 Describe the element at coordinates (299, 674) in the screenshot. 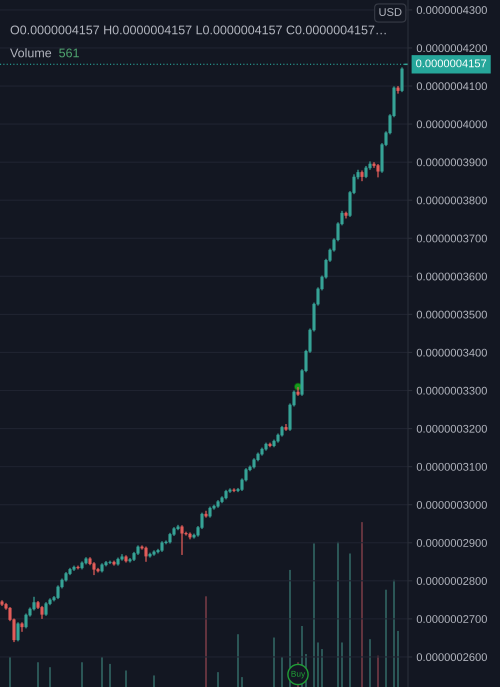

I see `annotation: Buy` at that location.